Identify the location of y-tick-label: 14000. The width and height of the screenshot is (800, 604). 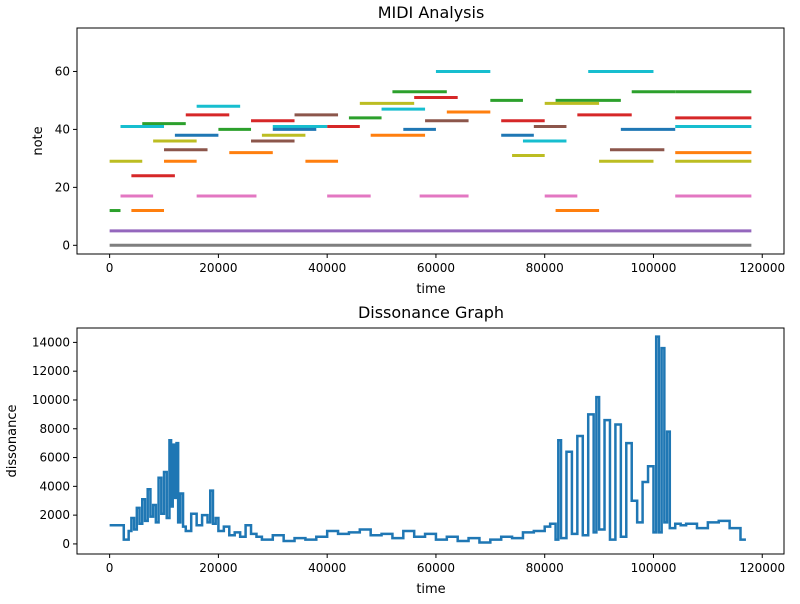
(51, 342).